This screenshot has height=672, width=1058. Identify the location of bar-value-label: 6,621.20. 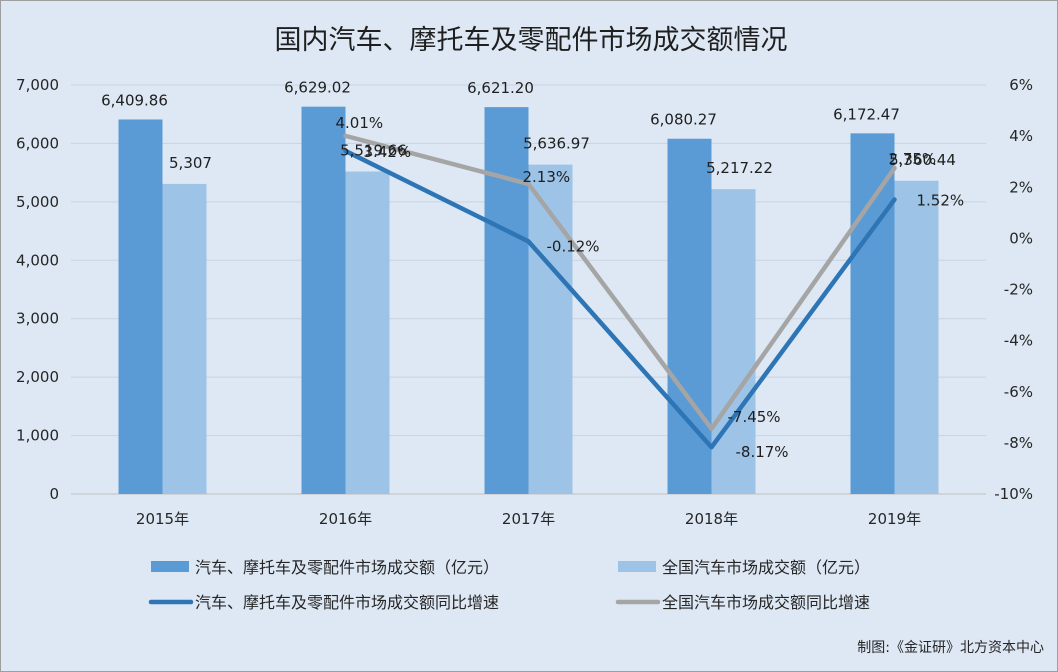
(500, 88).